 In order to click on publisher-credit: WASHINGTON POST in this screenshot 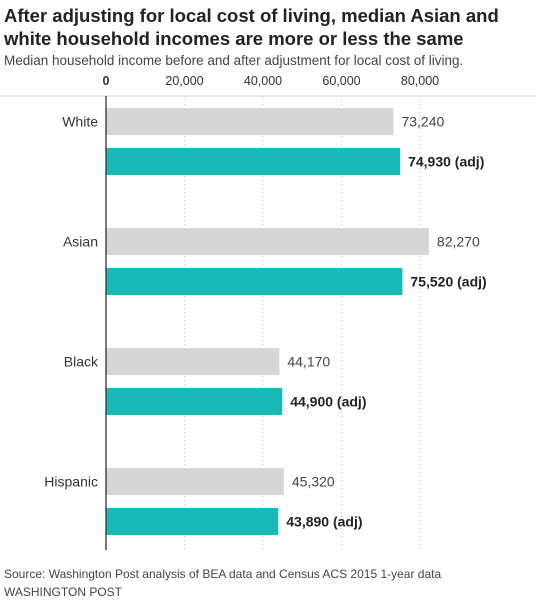, I will do `click(63, 592)`.